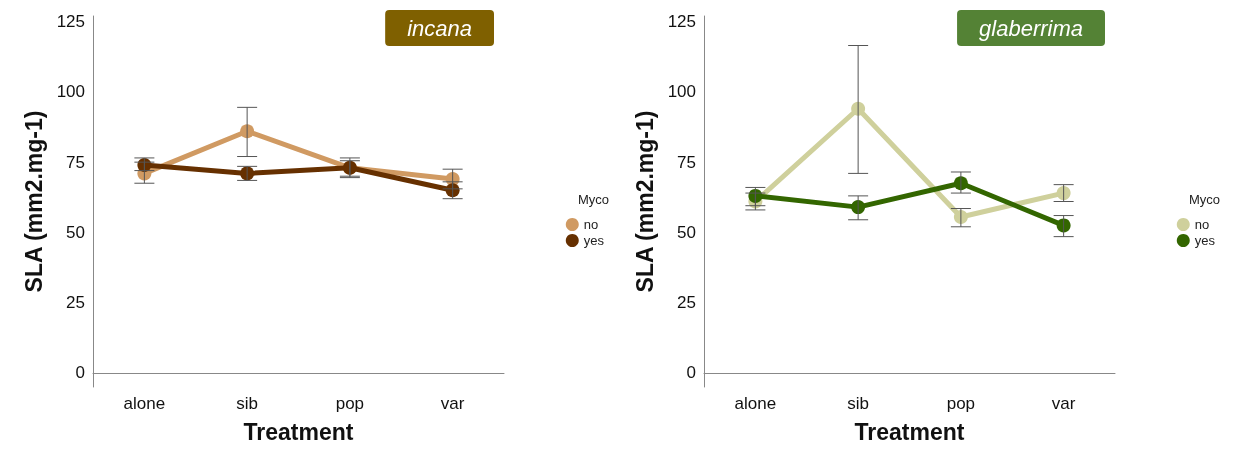 This screenshot has height=456, width=1239. What do you see at coordinates (440, 28) in the screenshot?
I see `chart-title: incana` at bounding box center [440, 28].